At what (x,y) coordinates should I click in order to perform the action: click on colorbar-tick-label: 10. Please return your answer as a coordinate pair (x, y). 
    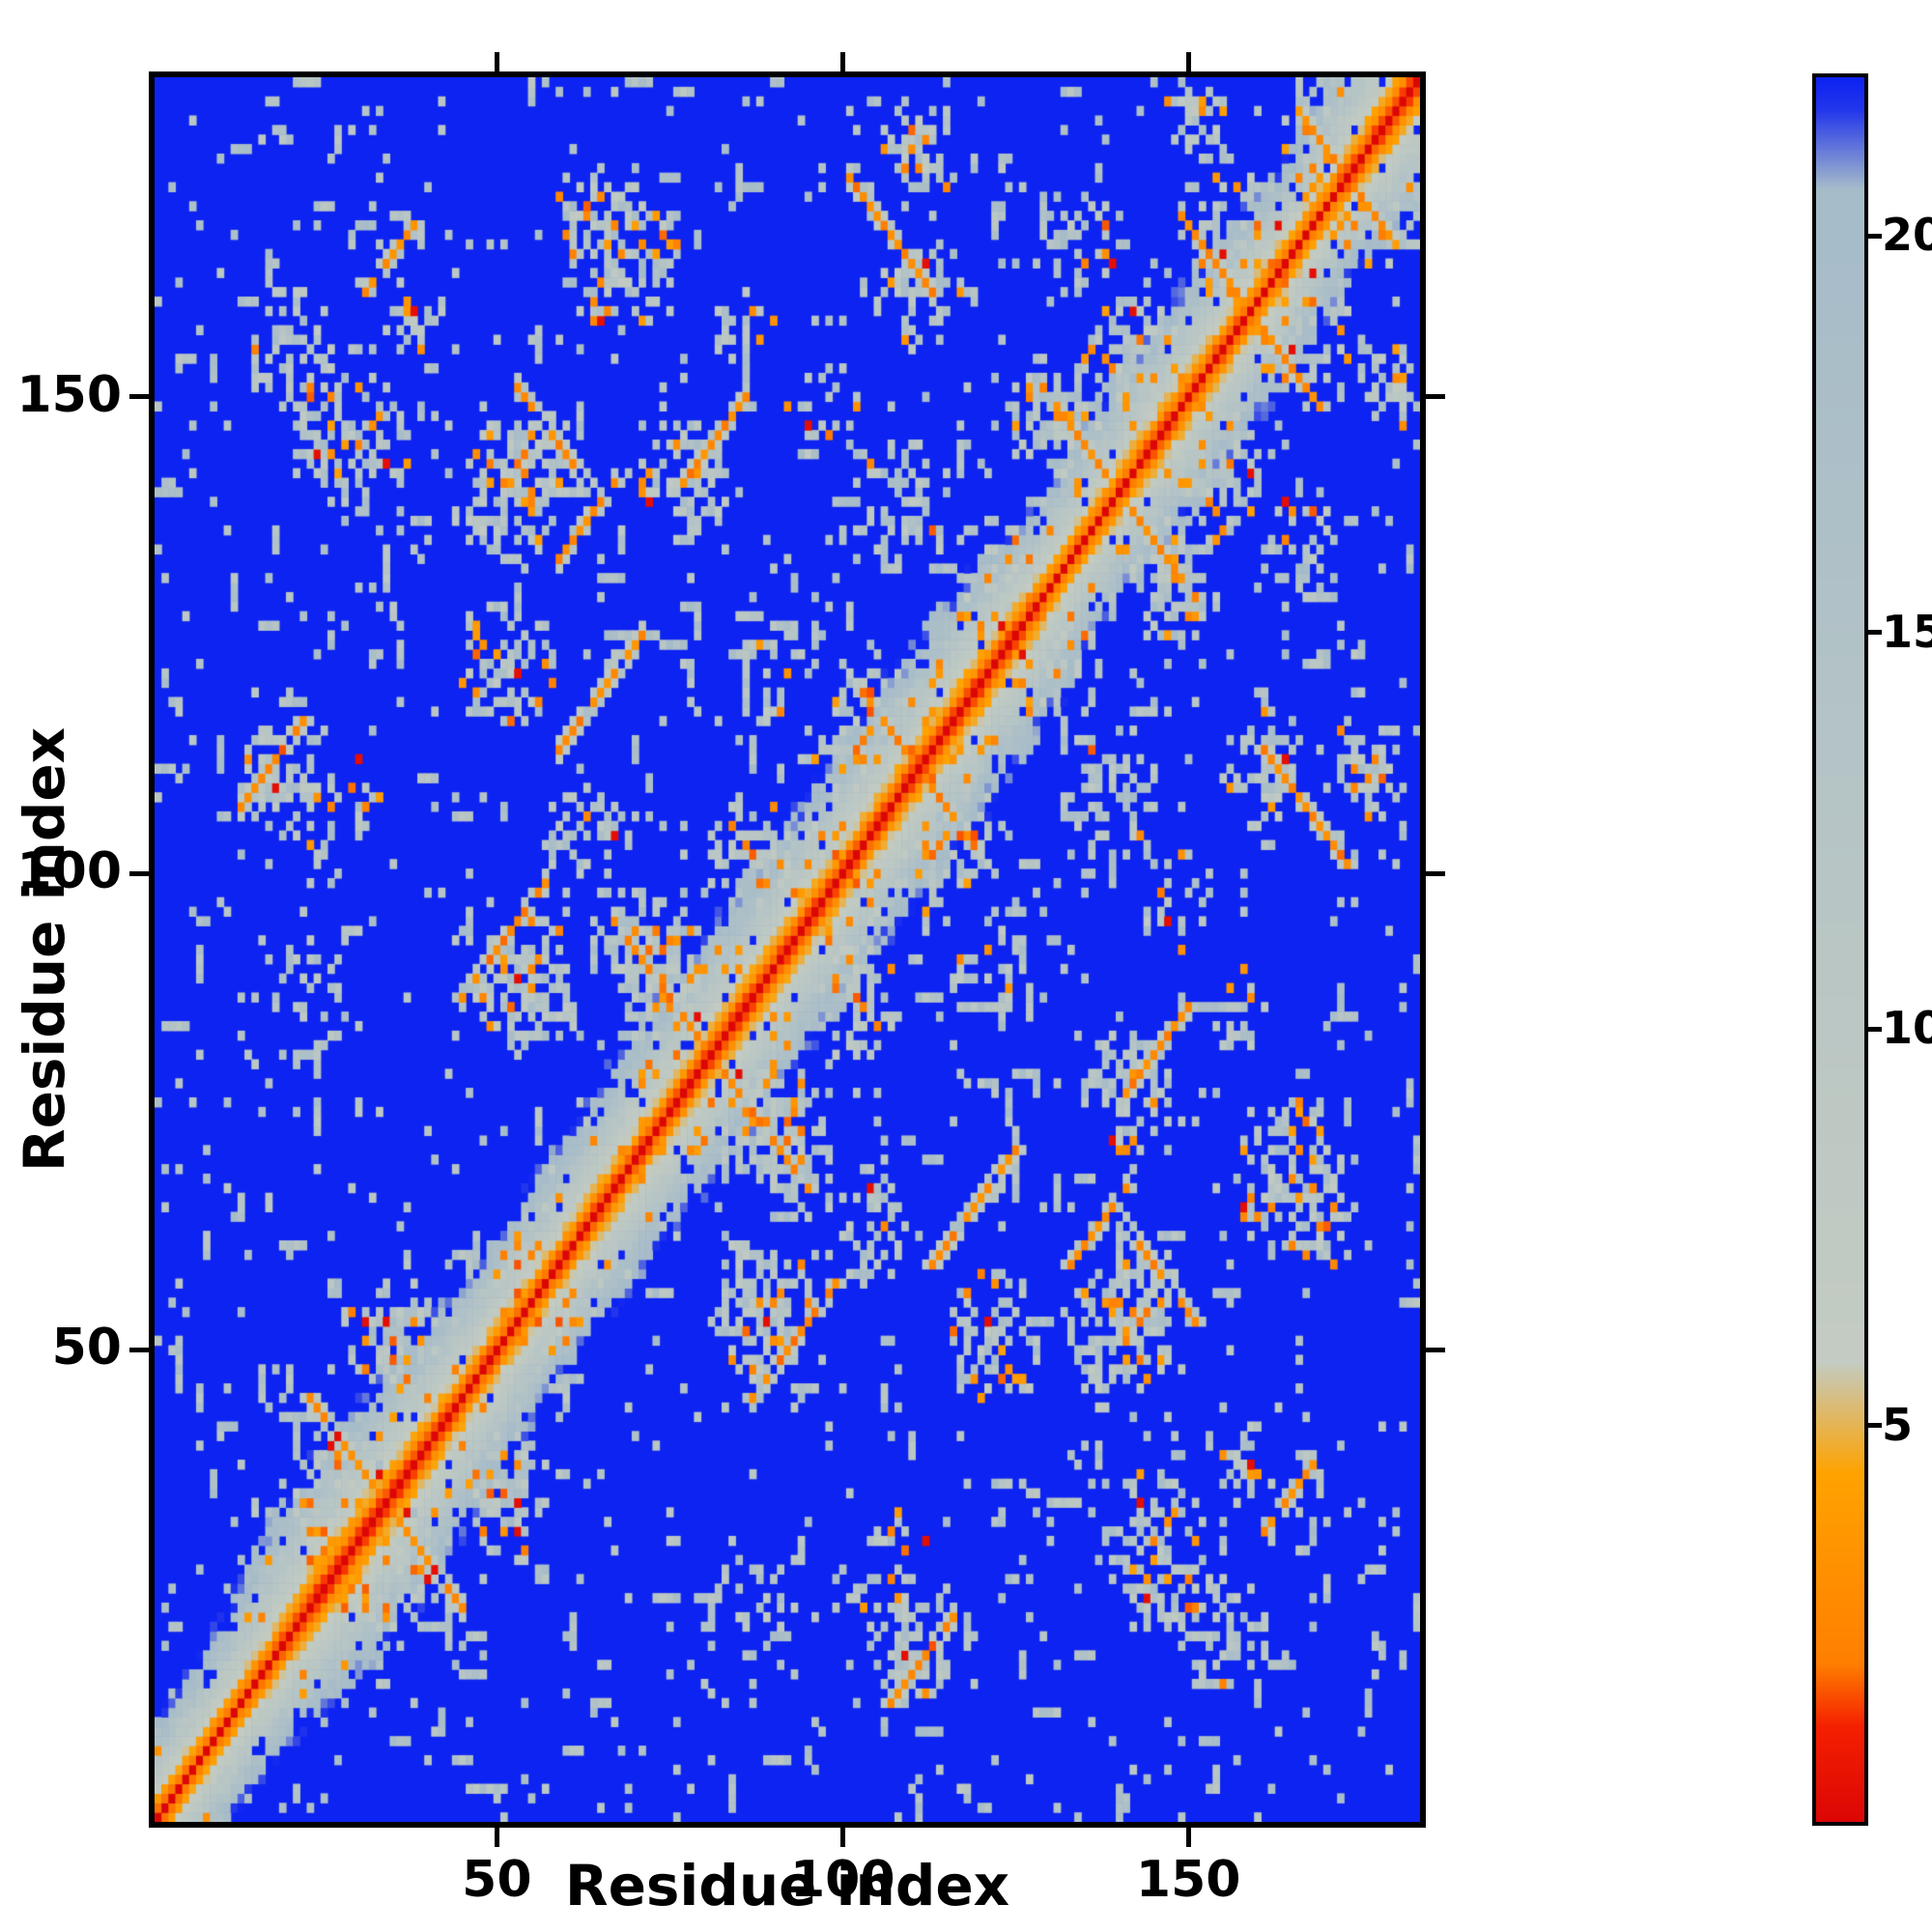
    Looking at the image, I should click on (1907, 1028).